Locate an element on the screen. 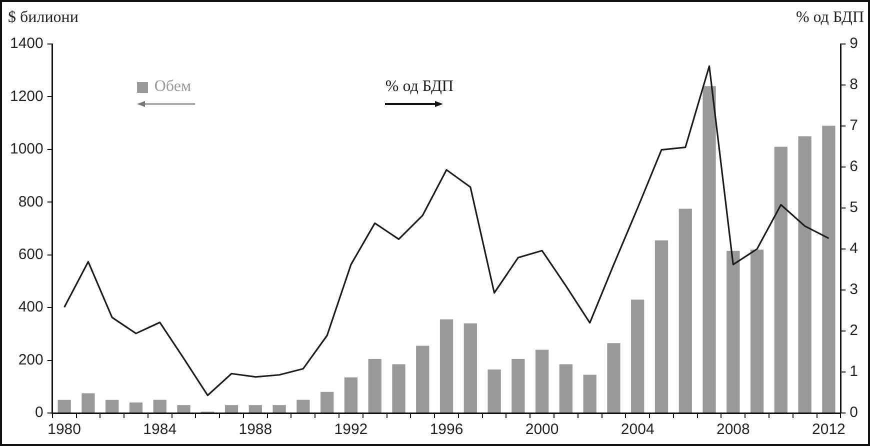 The image size is (870, 446). y2-tick-label: 8 is located at coordinates (854, 85).